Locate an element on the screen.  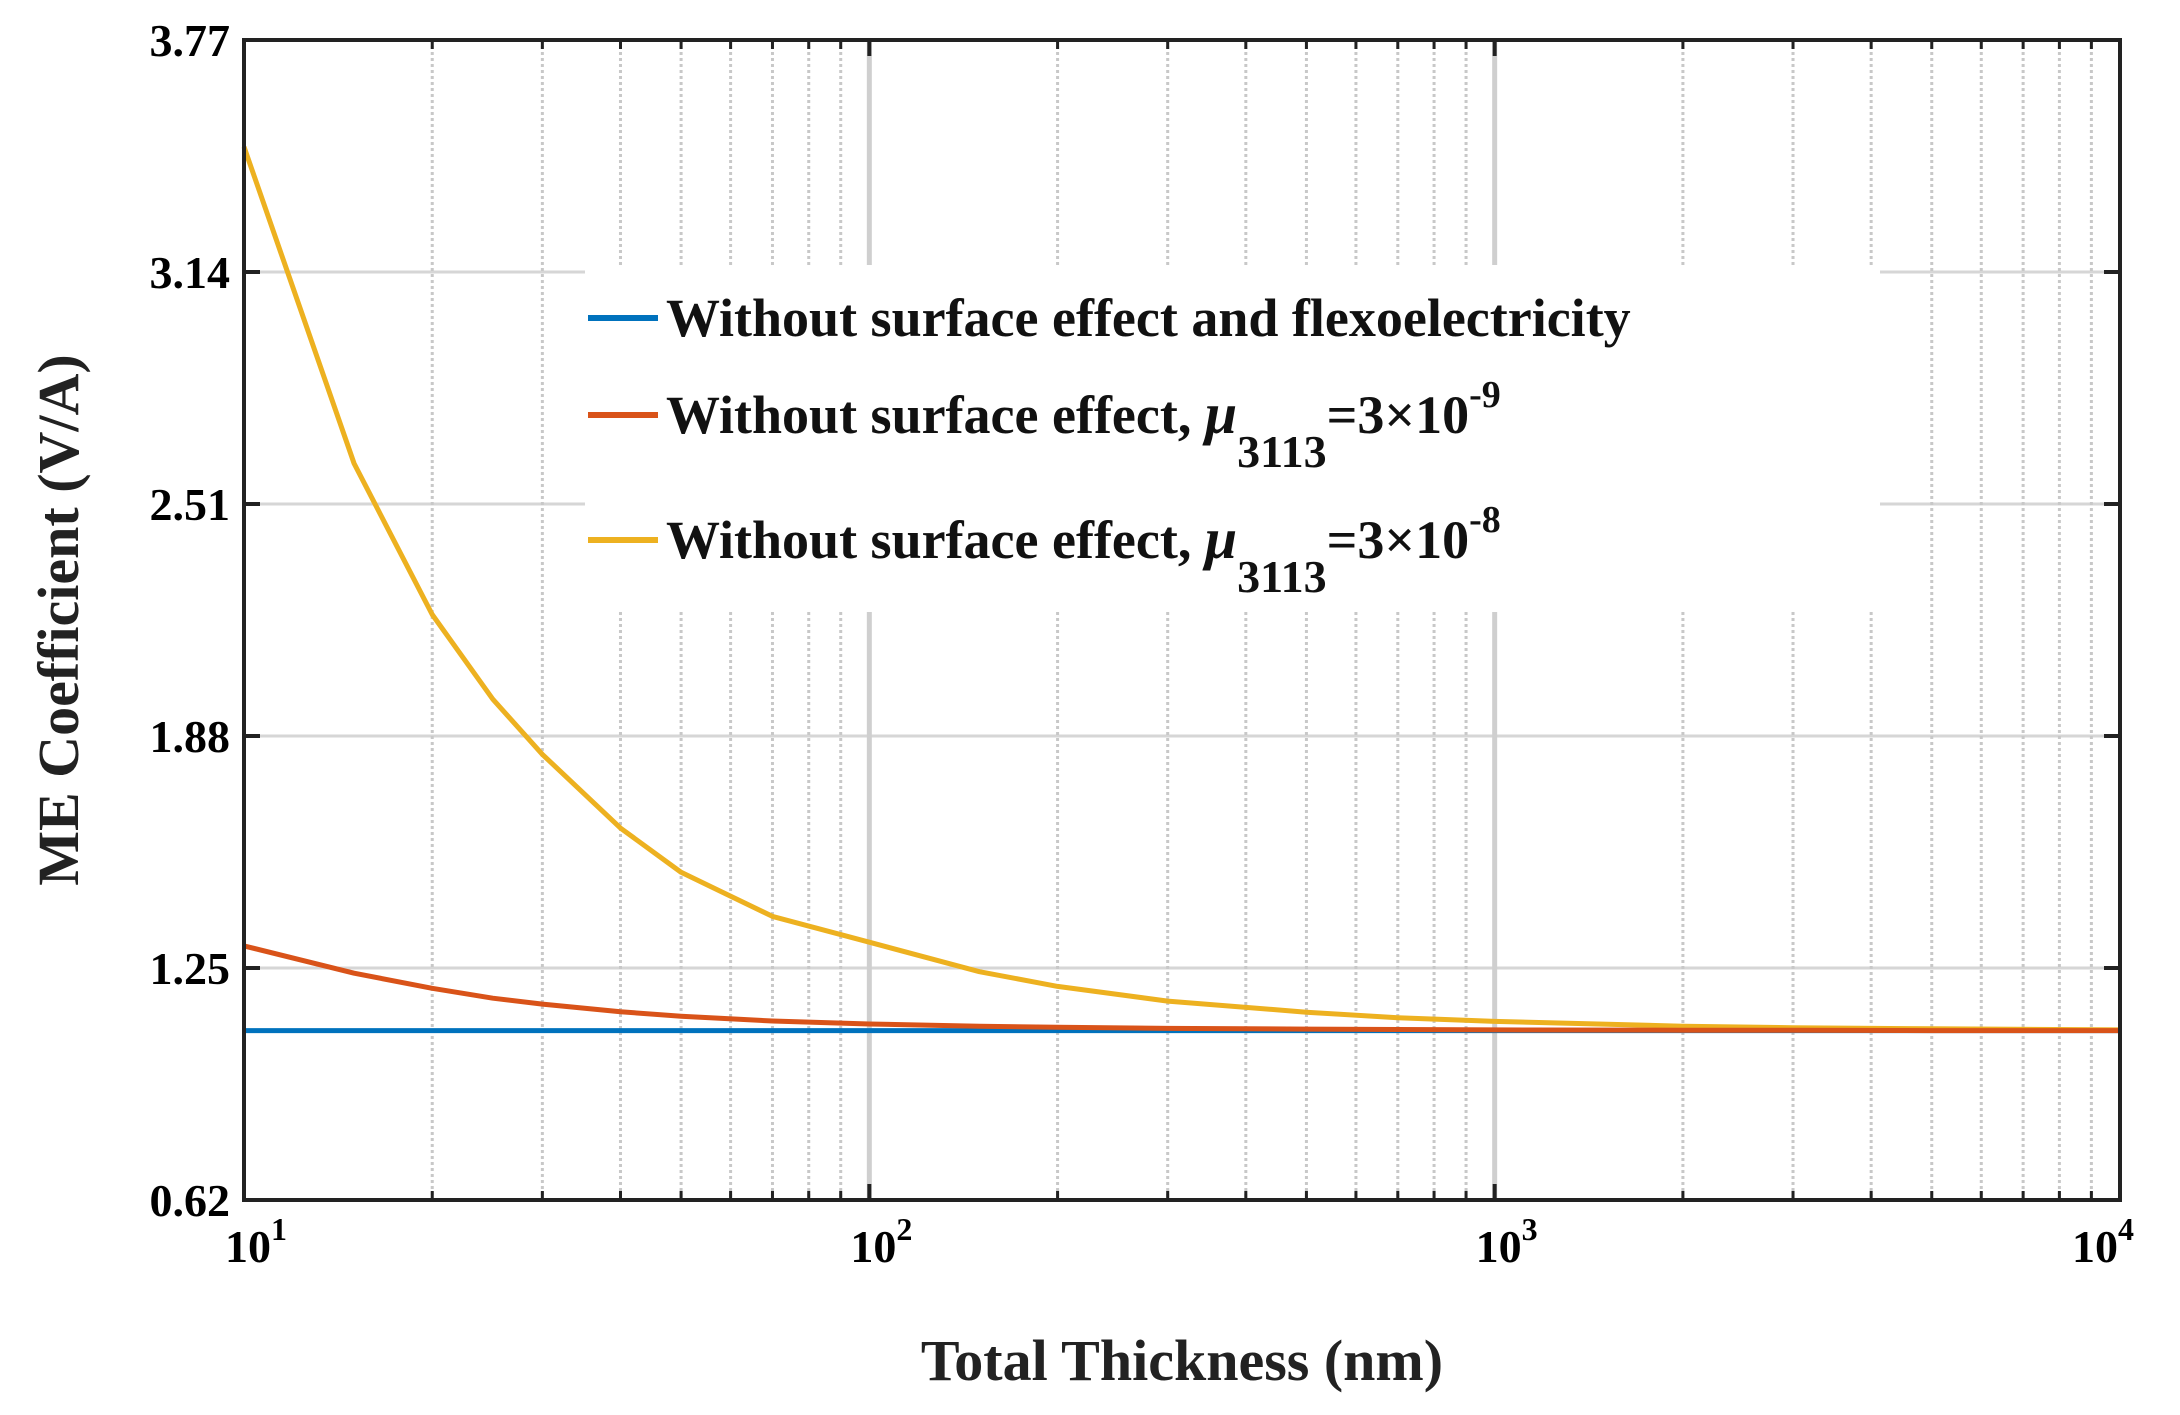
legend-label-2: Without surface effect, μ3113=3×10-9 is located at coordinates (1083, 425).